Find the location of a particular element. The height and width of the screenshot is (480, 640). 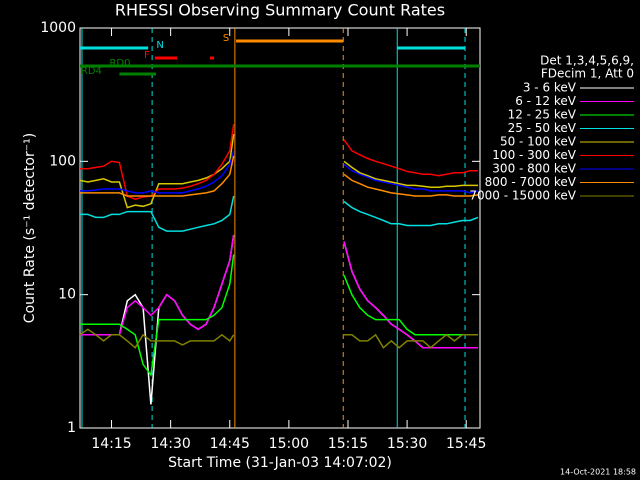

y-tick-label: 100 is located at coordinates (62, 161).